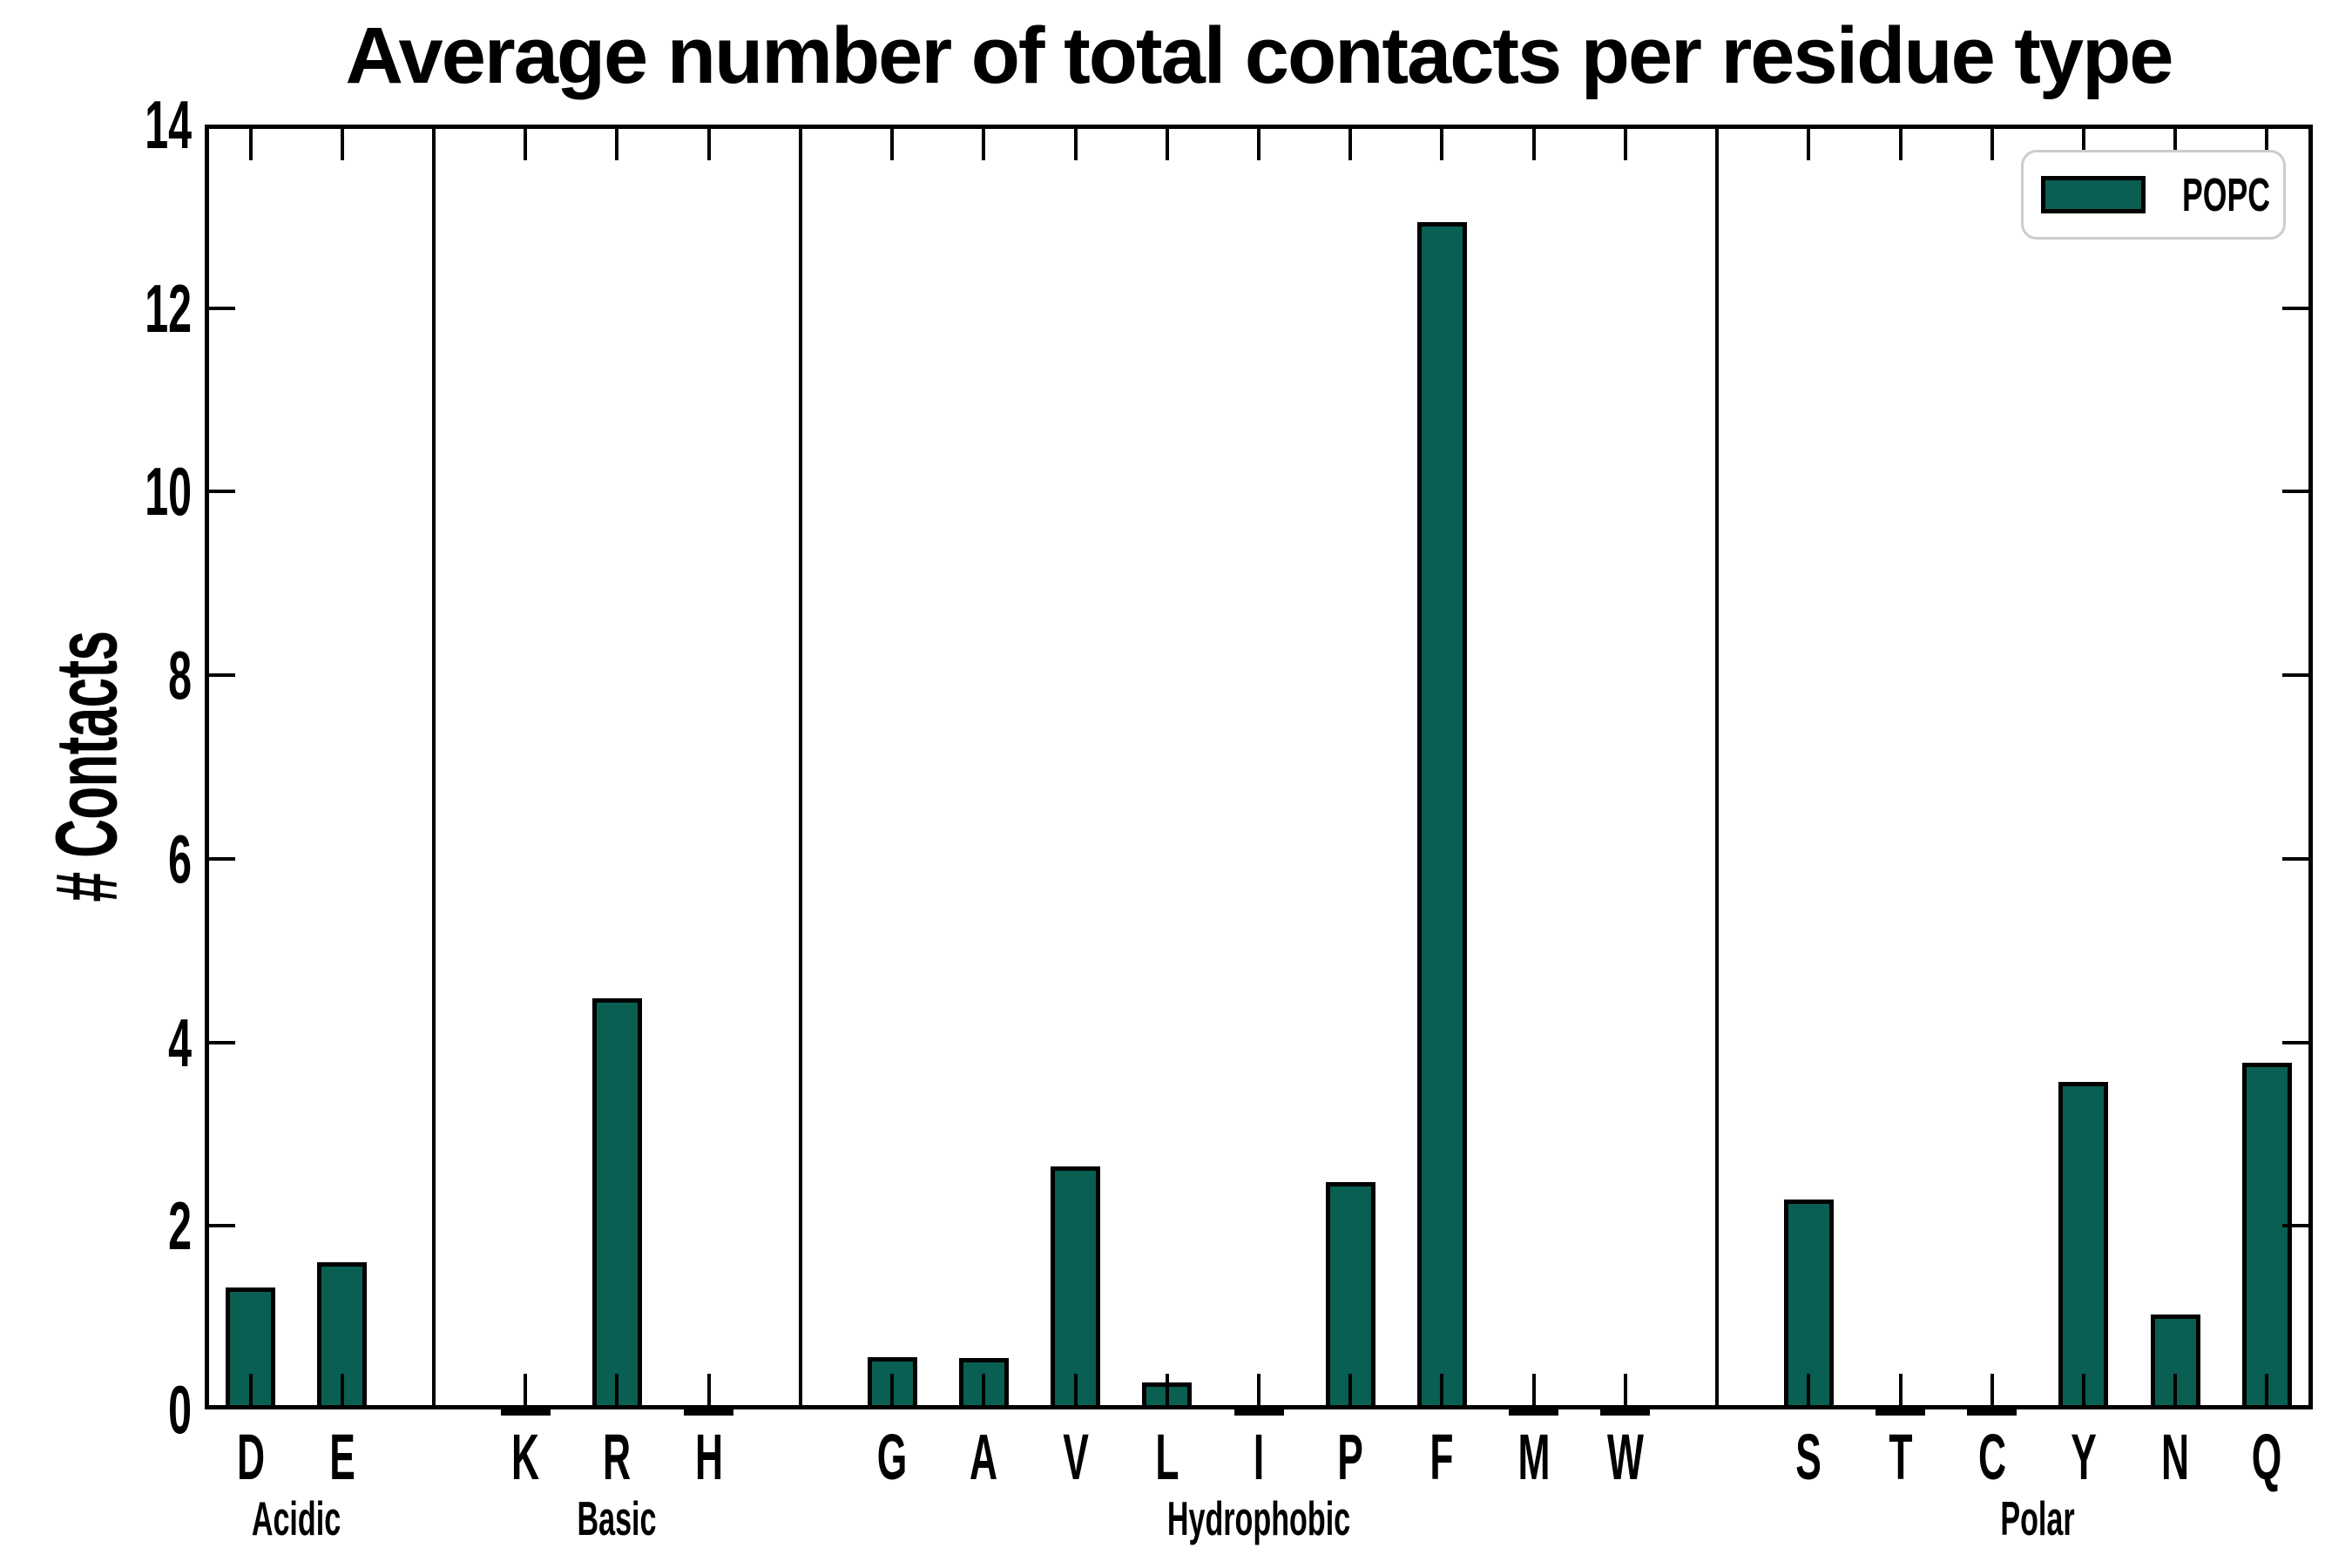  I want to click on x-tick-label-E: E, so click(342, 1457).